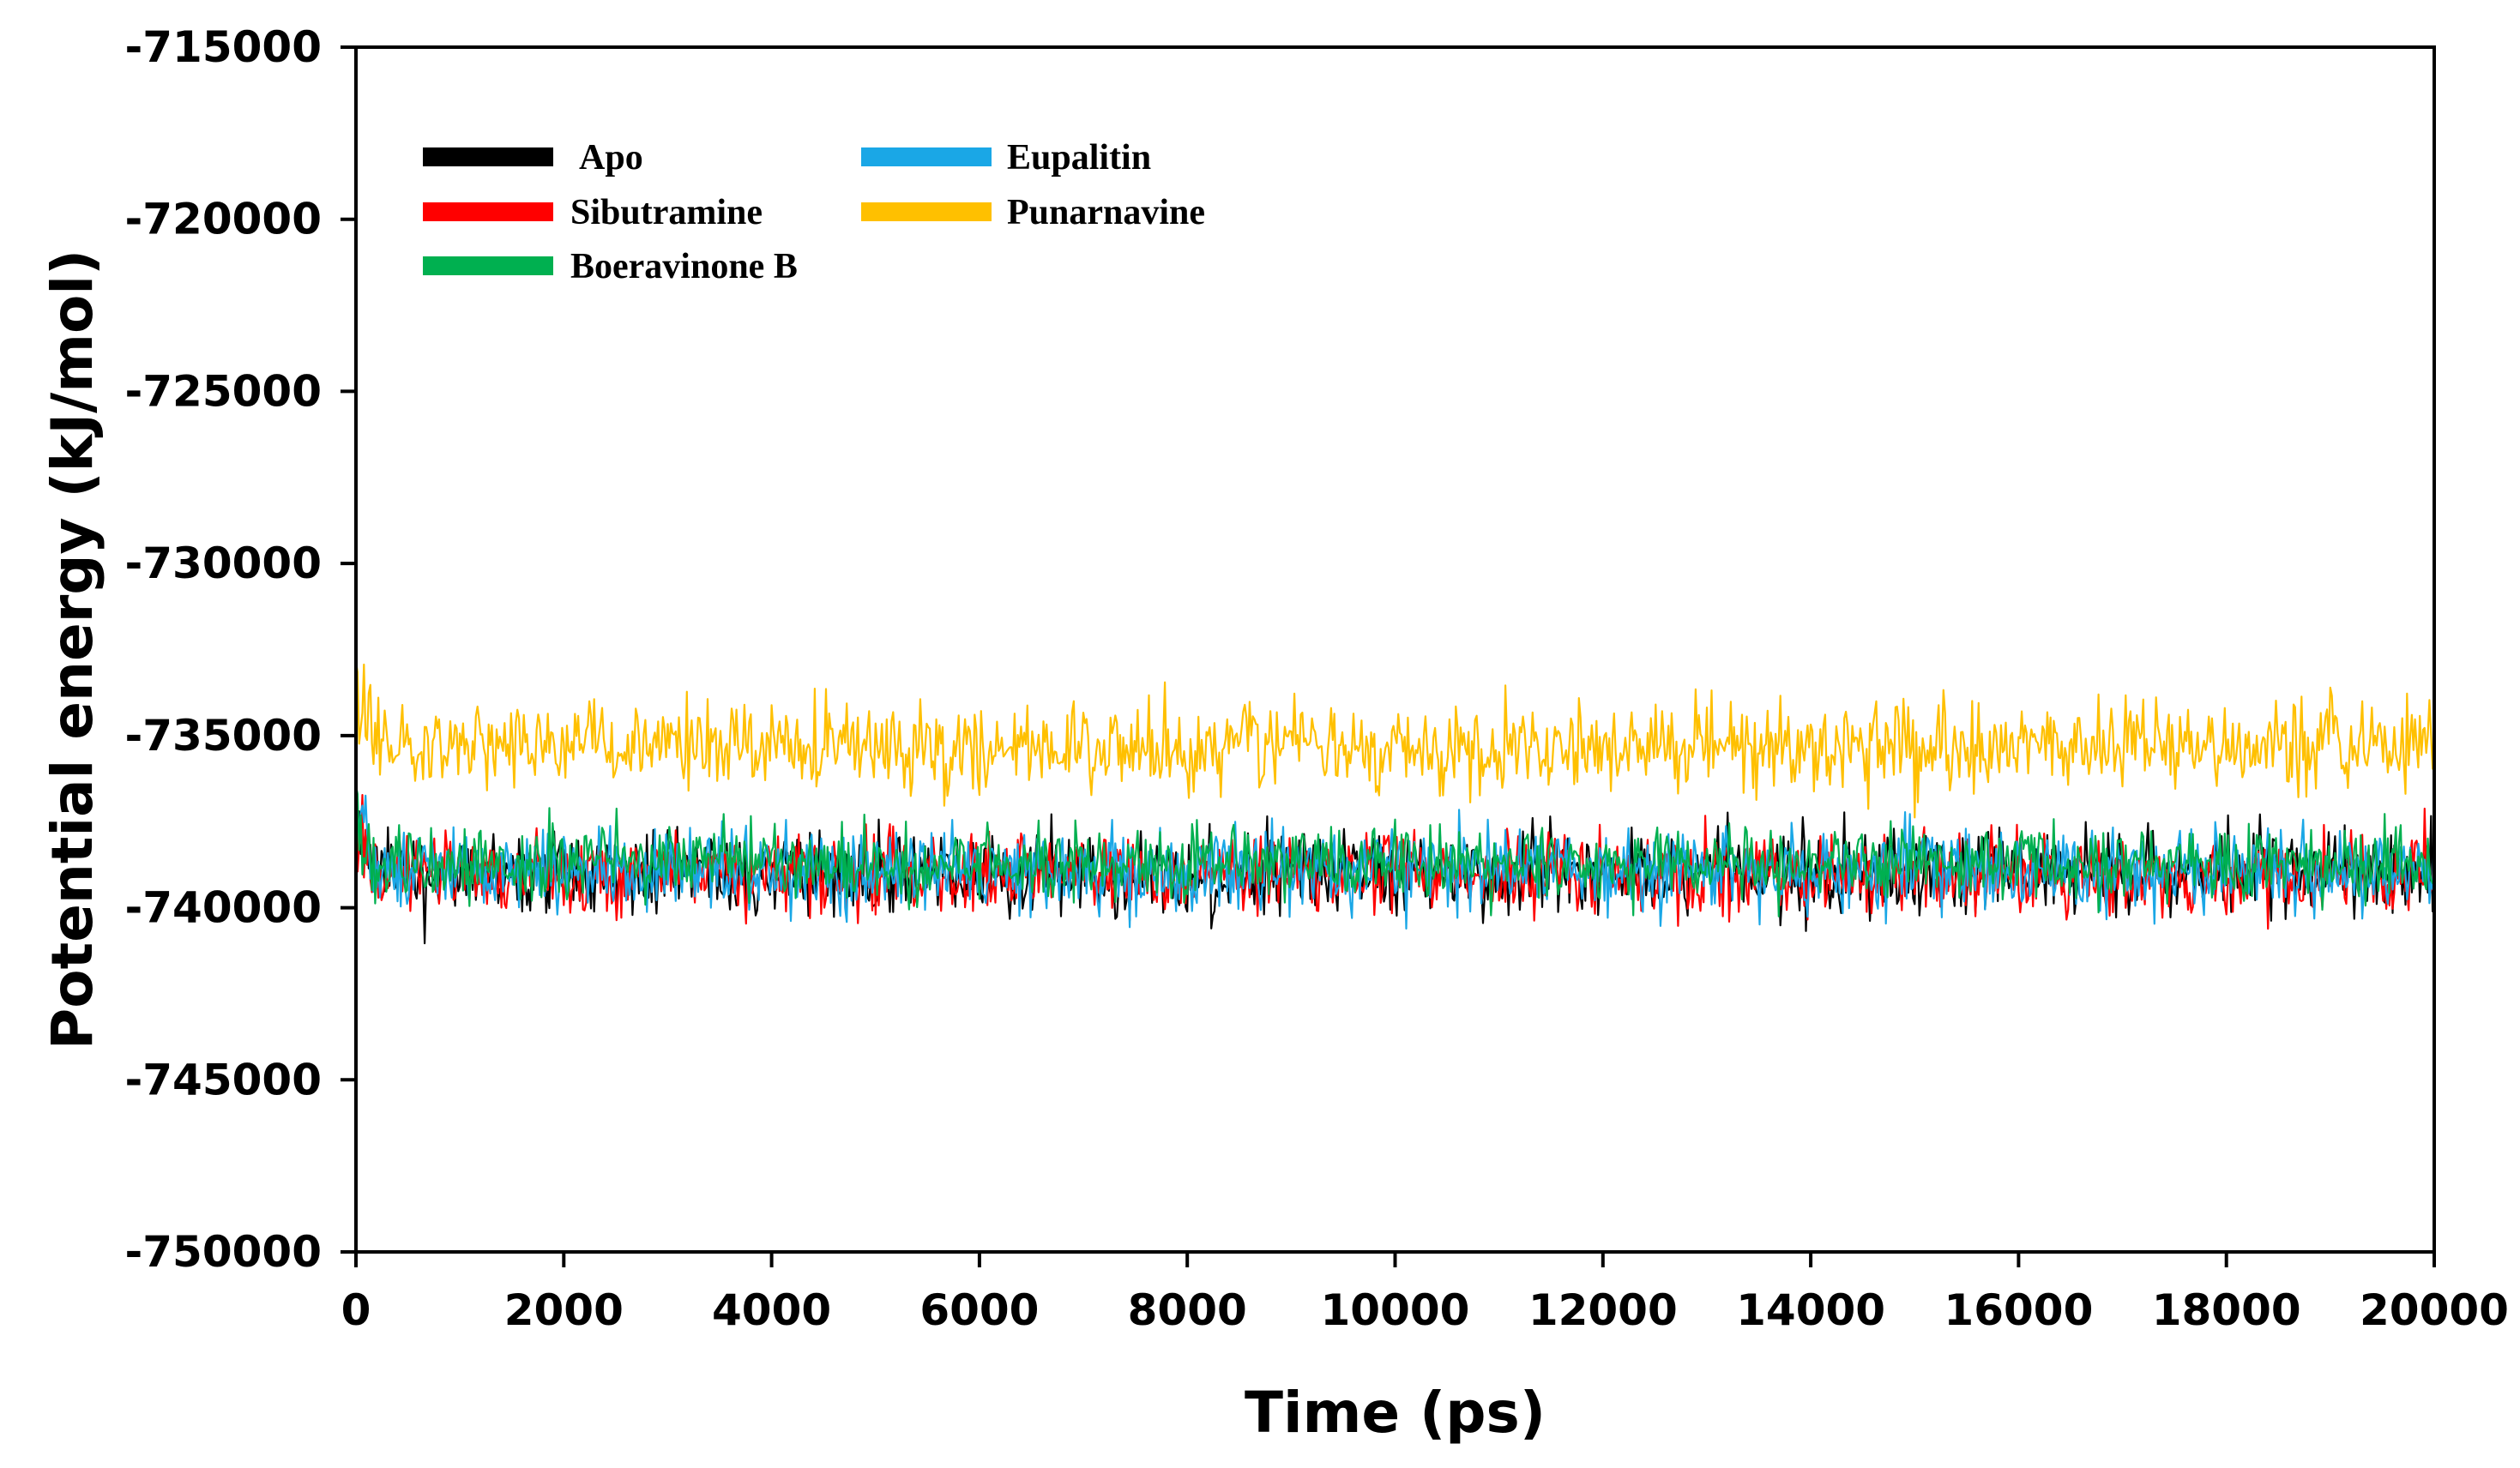 The image size is (2520, 1468). I want to click on x-tick-label: 10000, so click(1395, 1310).